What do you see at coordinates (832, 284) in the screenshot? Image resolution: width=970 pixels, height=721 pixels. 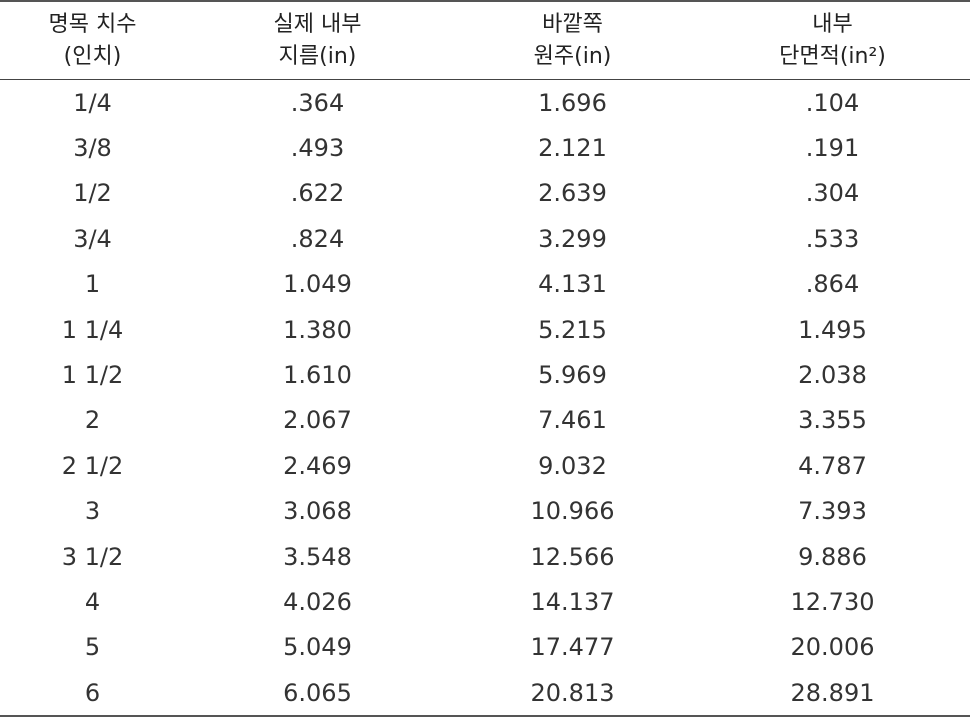 I see `cell-inner-area: .864` at bounding box center [832, 284].